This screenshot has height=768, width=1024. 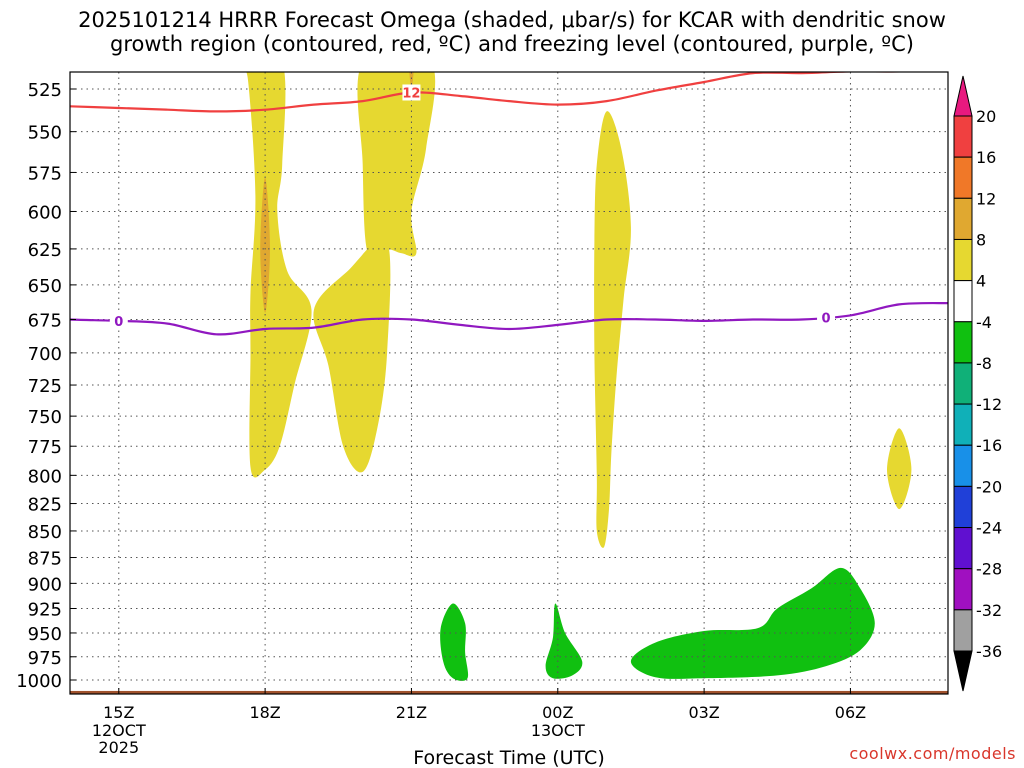 What do you see at coordinates (45, 173) in the screenshot?
I see `y-tick-label: 575` at bounding box center [45, 173].